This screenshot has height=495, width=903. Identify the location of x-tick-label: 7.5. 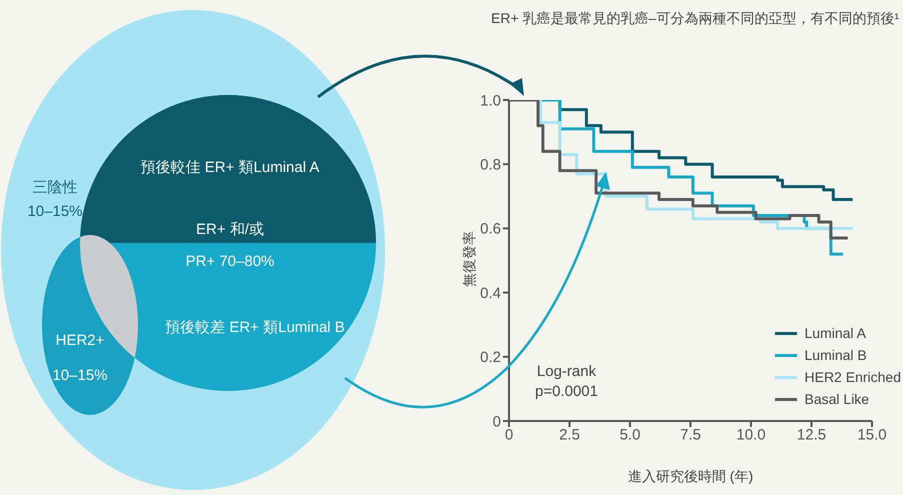
(690, 435).